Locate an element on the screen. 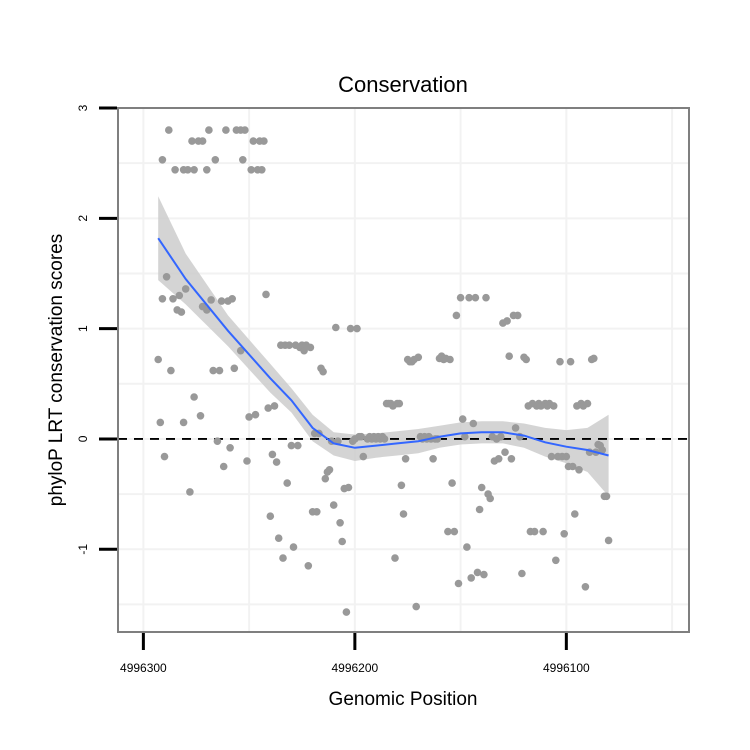 Image resolution: width=750 pixels, height=750 pixels. x-tick-label: 4996300 is located at coordinates (143, 668).